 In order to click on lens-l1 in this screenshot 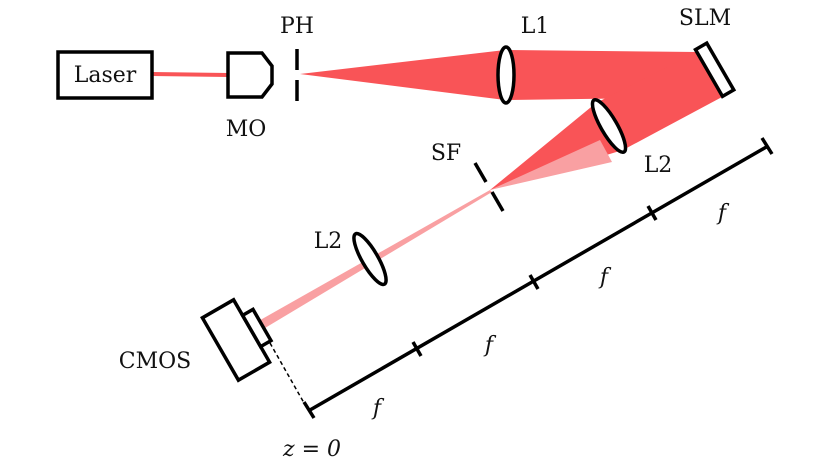, I will do `click(506, 75)`.